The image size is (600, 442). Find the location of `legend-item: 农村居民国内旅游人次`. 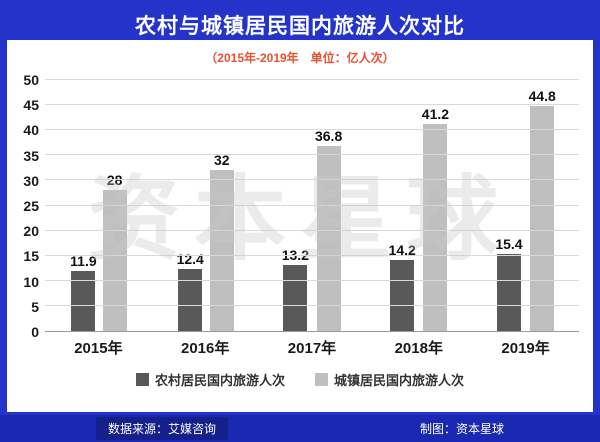

legend-item: 农村居民国内旅游人次 is located at coordinates (210, 379).